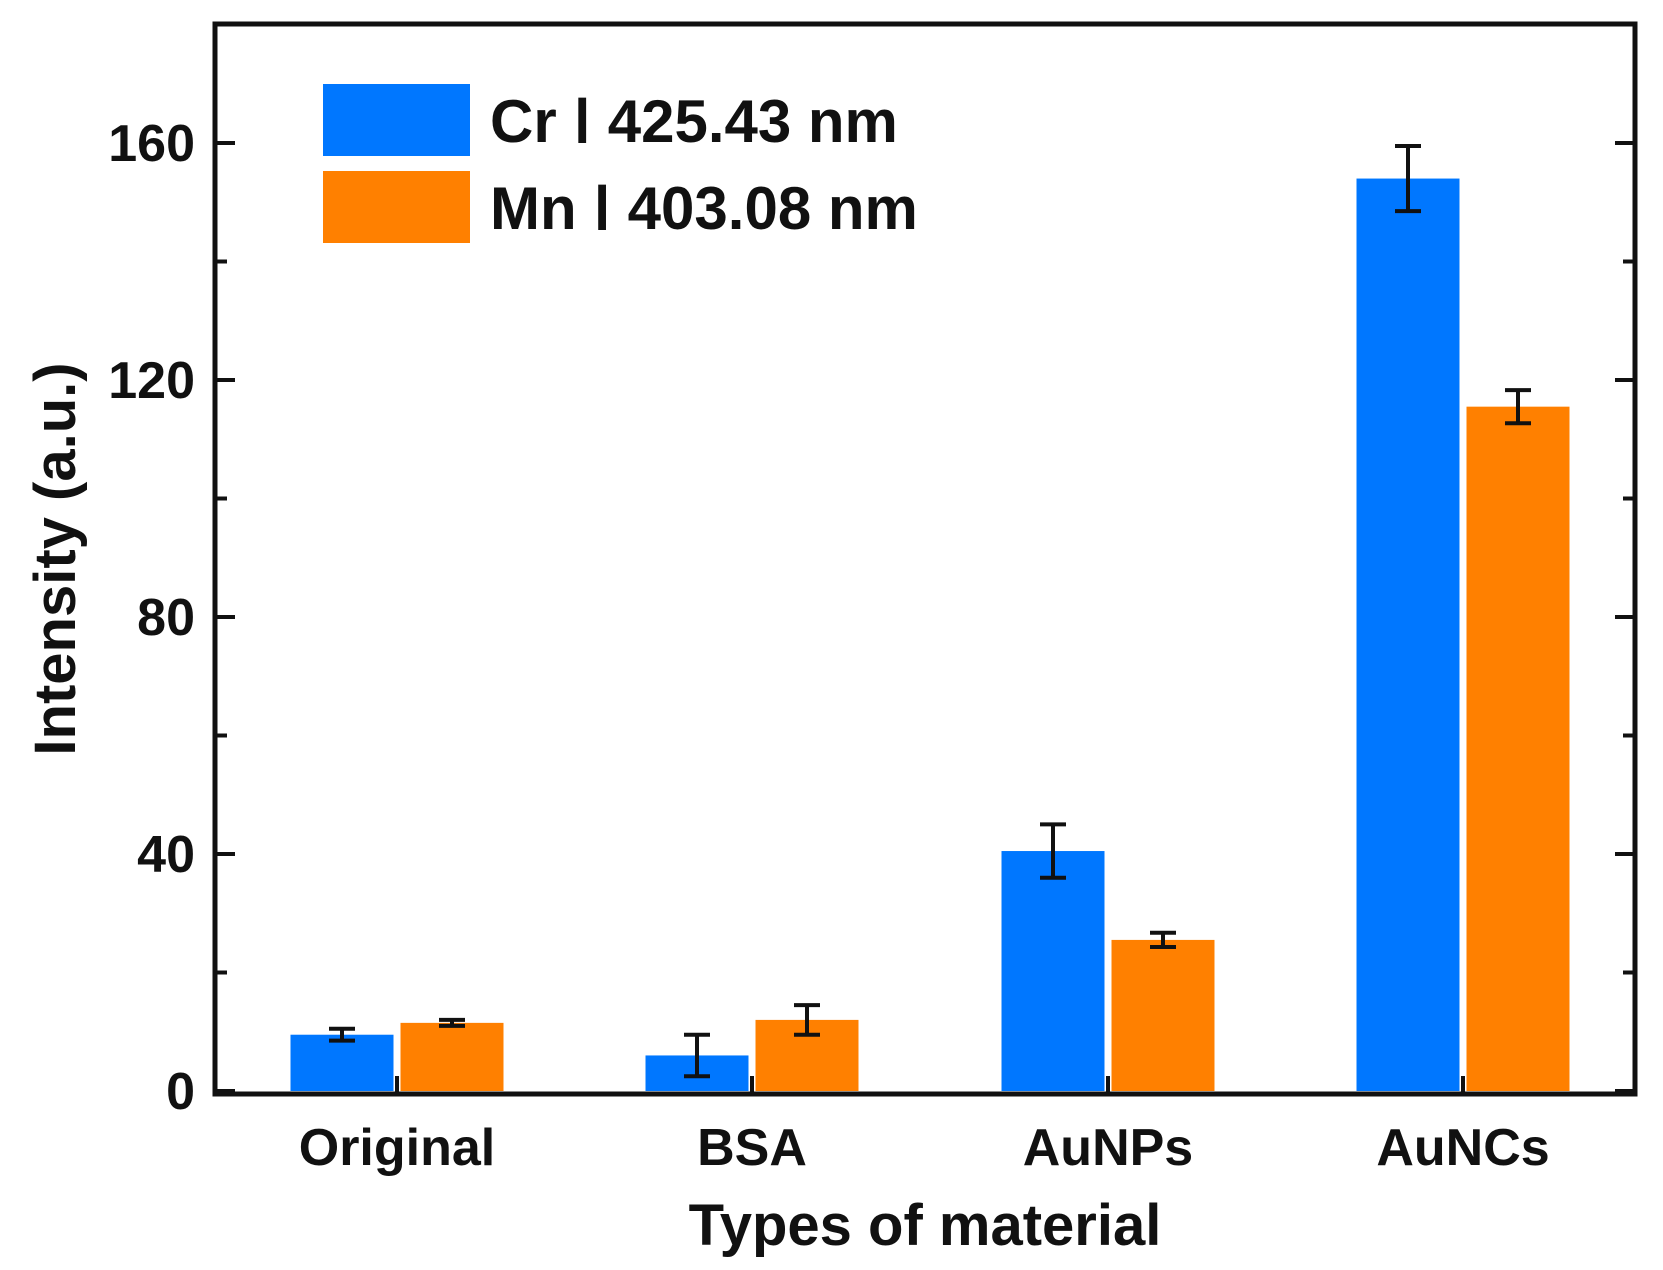 The width and height of the screenshot is (1663, 1270). What do you see at coordinates (704, 208) in the screenshot?
I see `legend-label-series-2: Mn Ⅰ 403.08 nm` at bounding box center [704, 208].